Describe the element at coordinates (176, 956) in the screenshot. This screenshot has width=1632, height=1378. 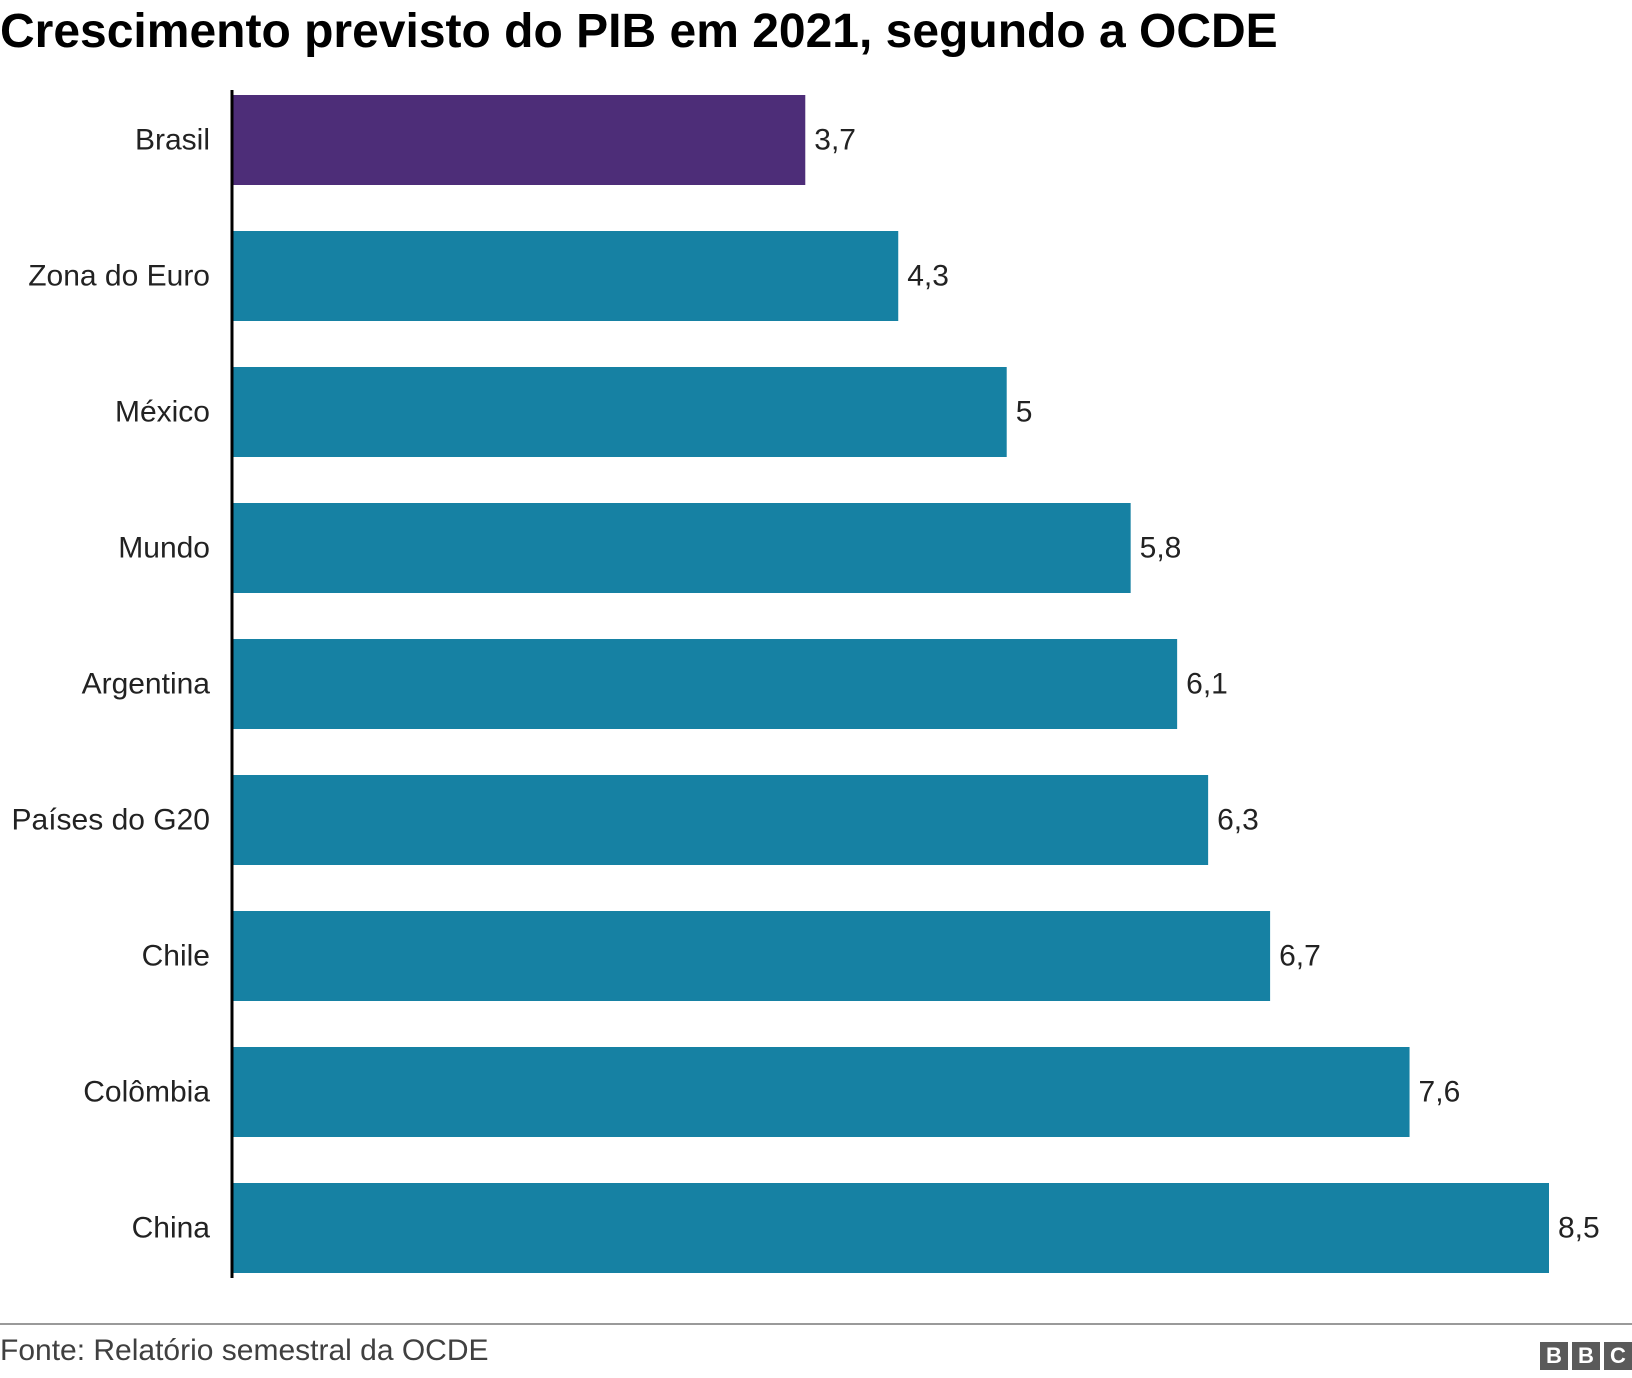
I see `category-label: Chile` at that location.